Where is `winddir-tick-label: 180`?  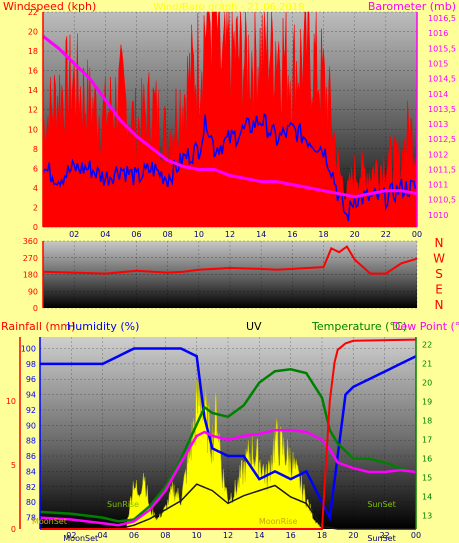
winddir-tick-label: 180 is located at coordinates (30, 275).